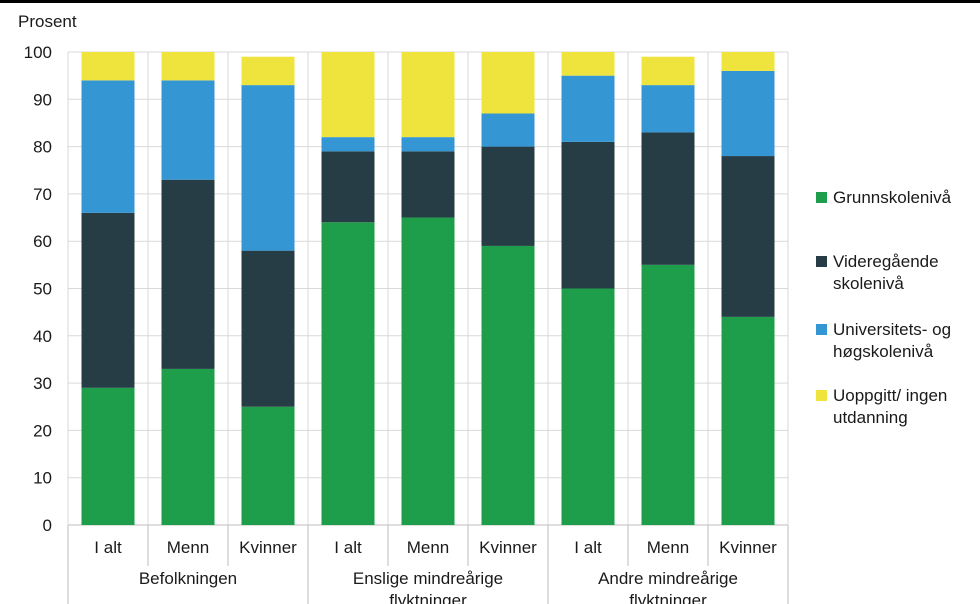  I want to click on legend-label: skolenivå, so click(868, 283).